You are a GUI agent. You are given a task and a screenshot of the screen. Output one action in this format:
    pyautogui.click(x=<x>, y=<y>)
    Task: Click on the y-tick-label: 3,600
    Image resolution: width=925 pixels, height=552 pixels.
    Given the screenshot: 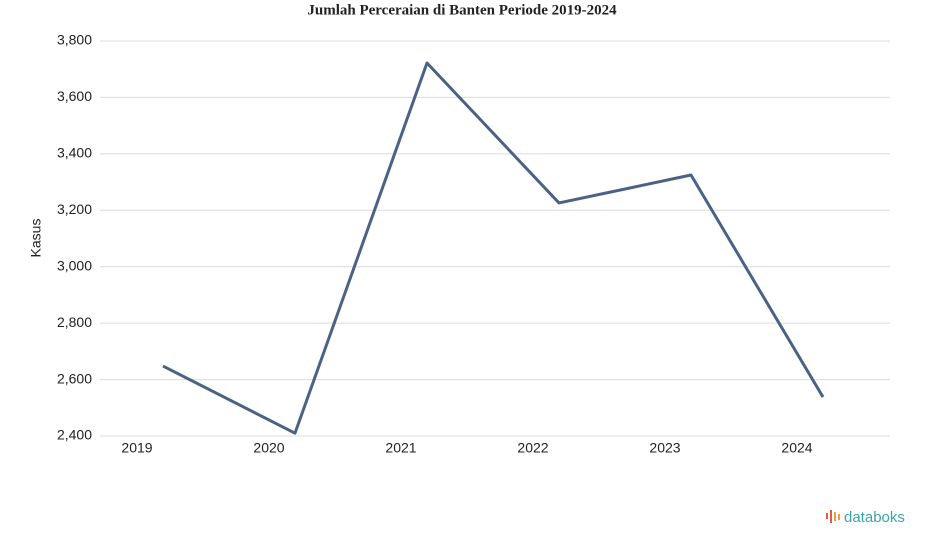 What is the action you would take?
    pyautogui.click(x=74, y=96)
    